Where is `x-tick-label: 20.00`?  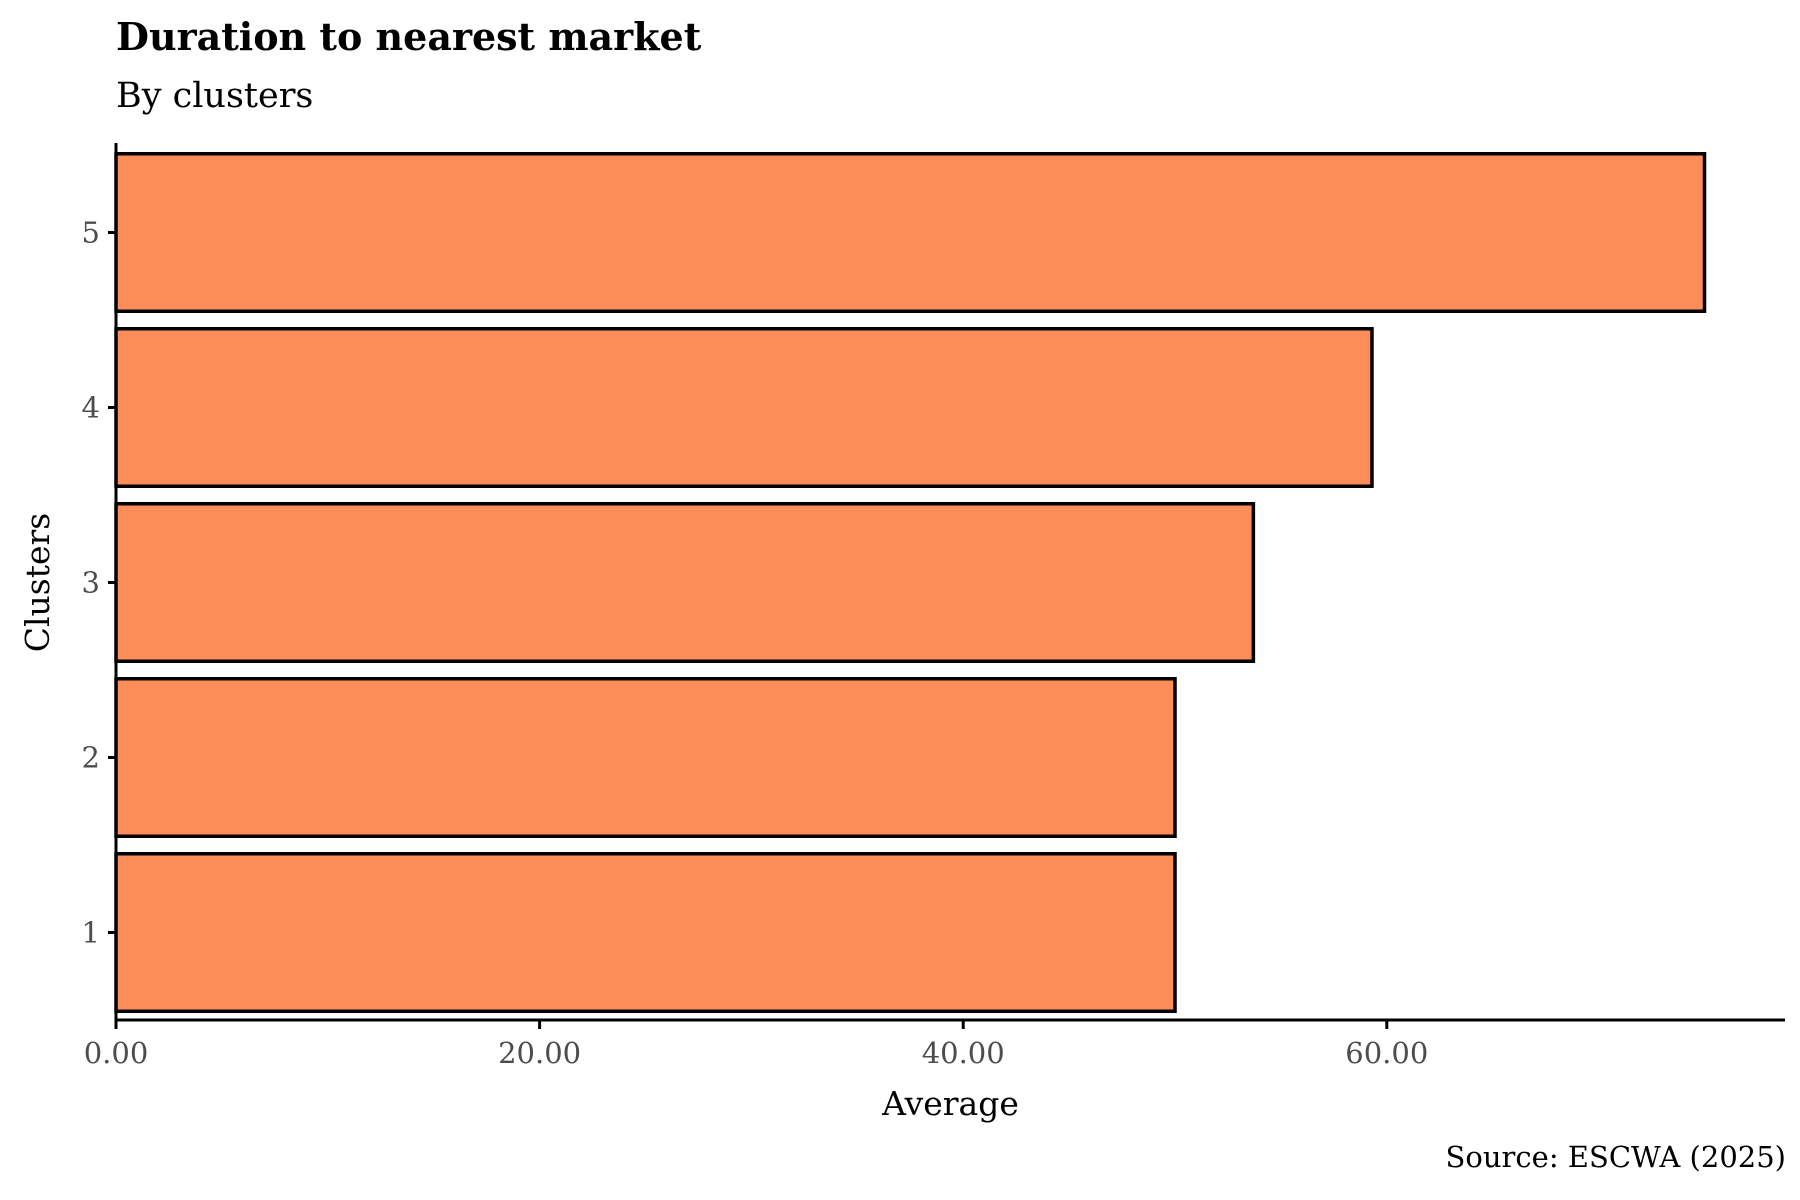 x-tick-label: 20.00 is located at coordinates (539, 1053).